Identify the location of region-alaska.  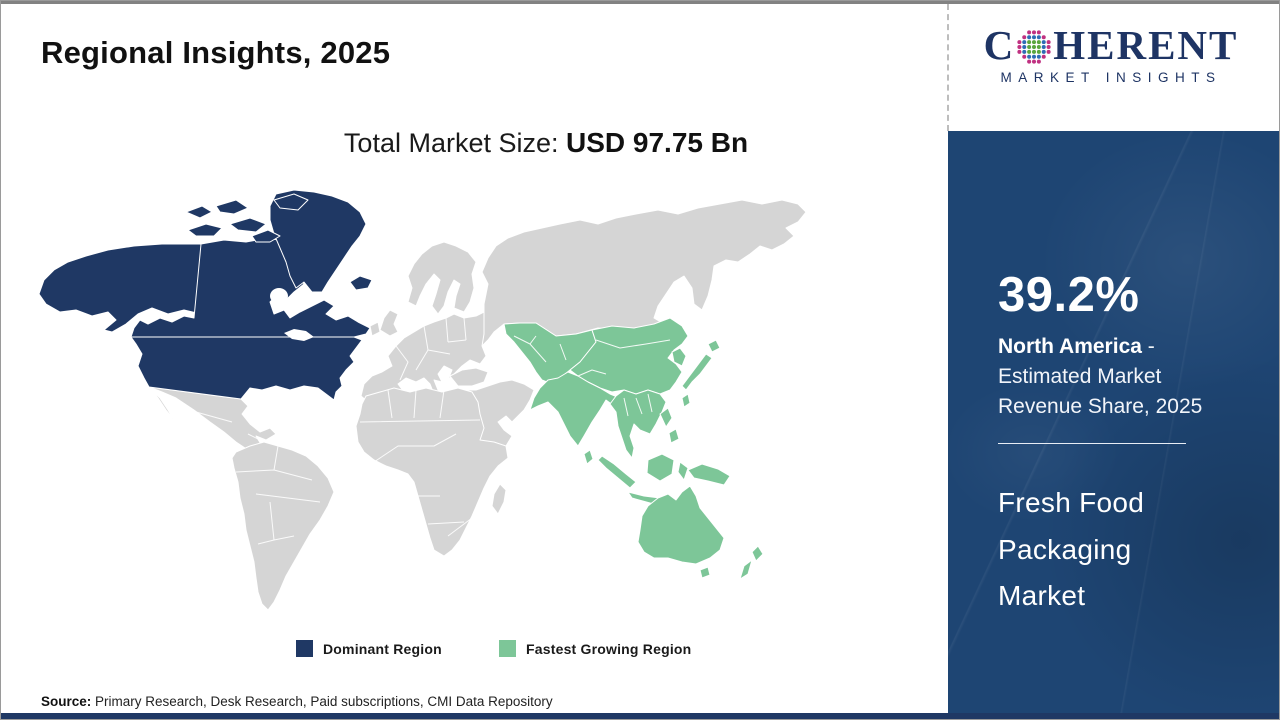
(120, 288).